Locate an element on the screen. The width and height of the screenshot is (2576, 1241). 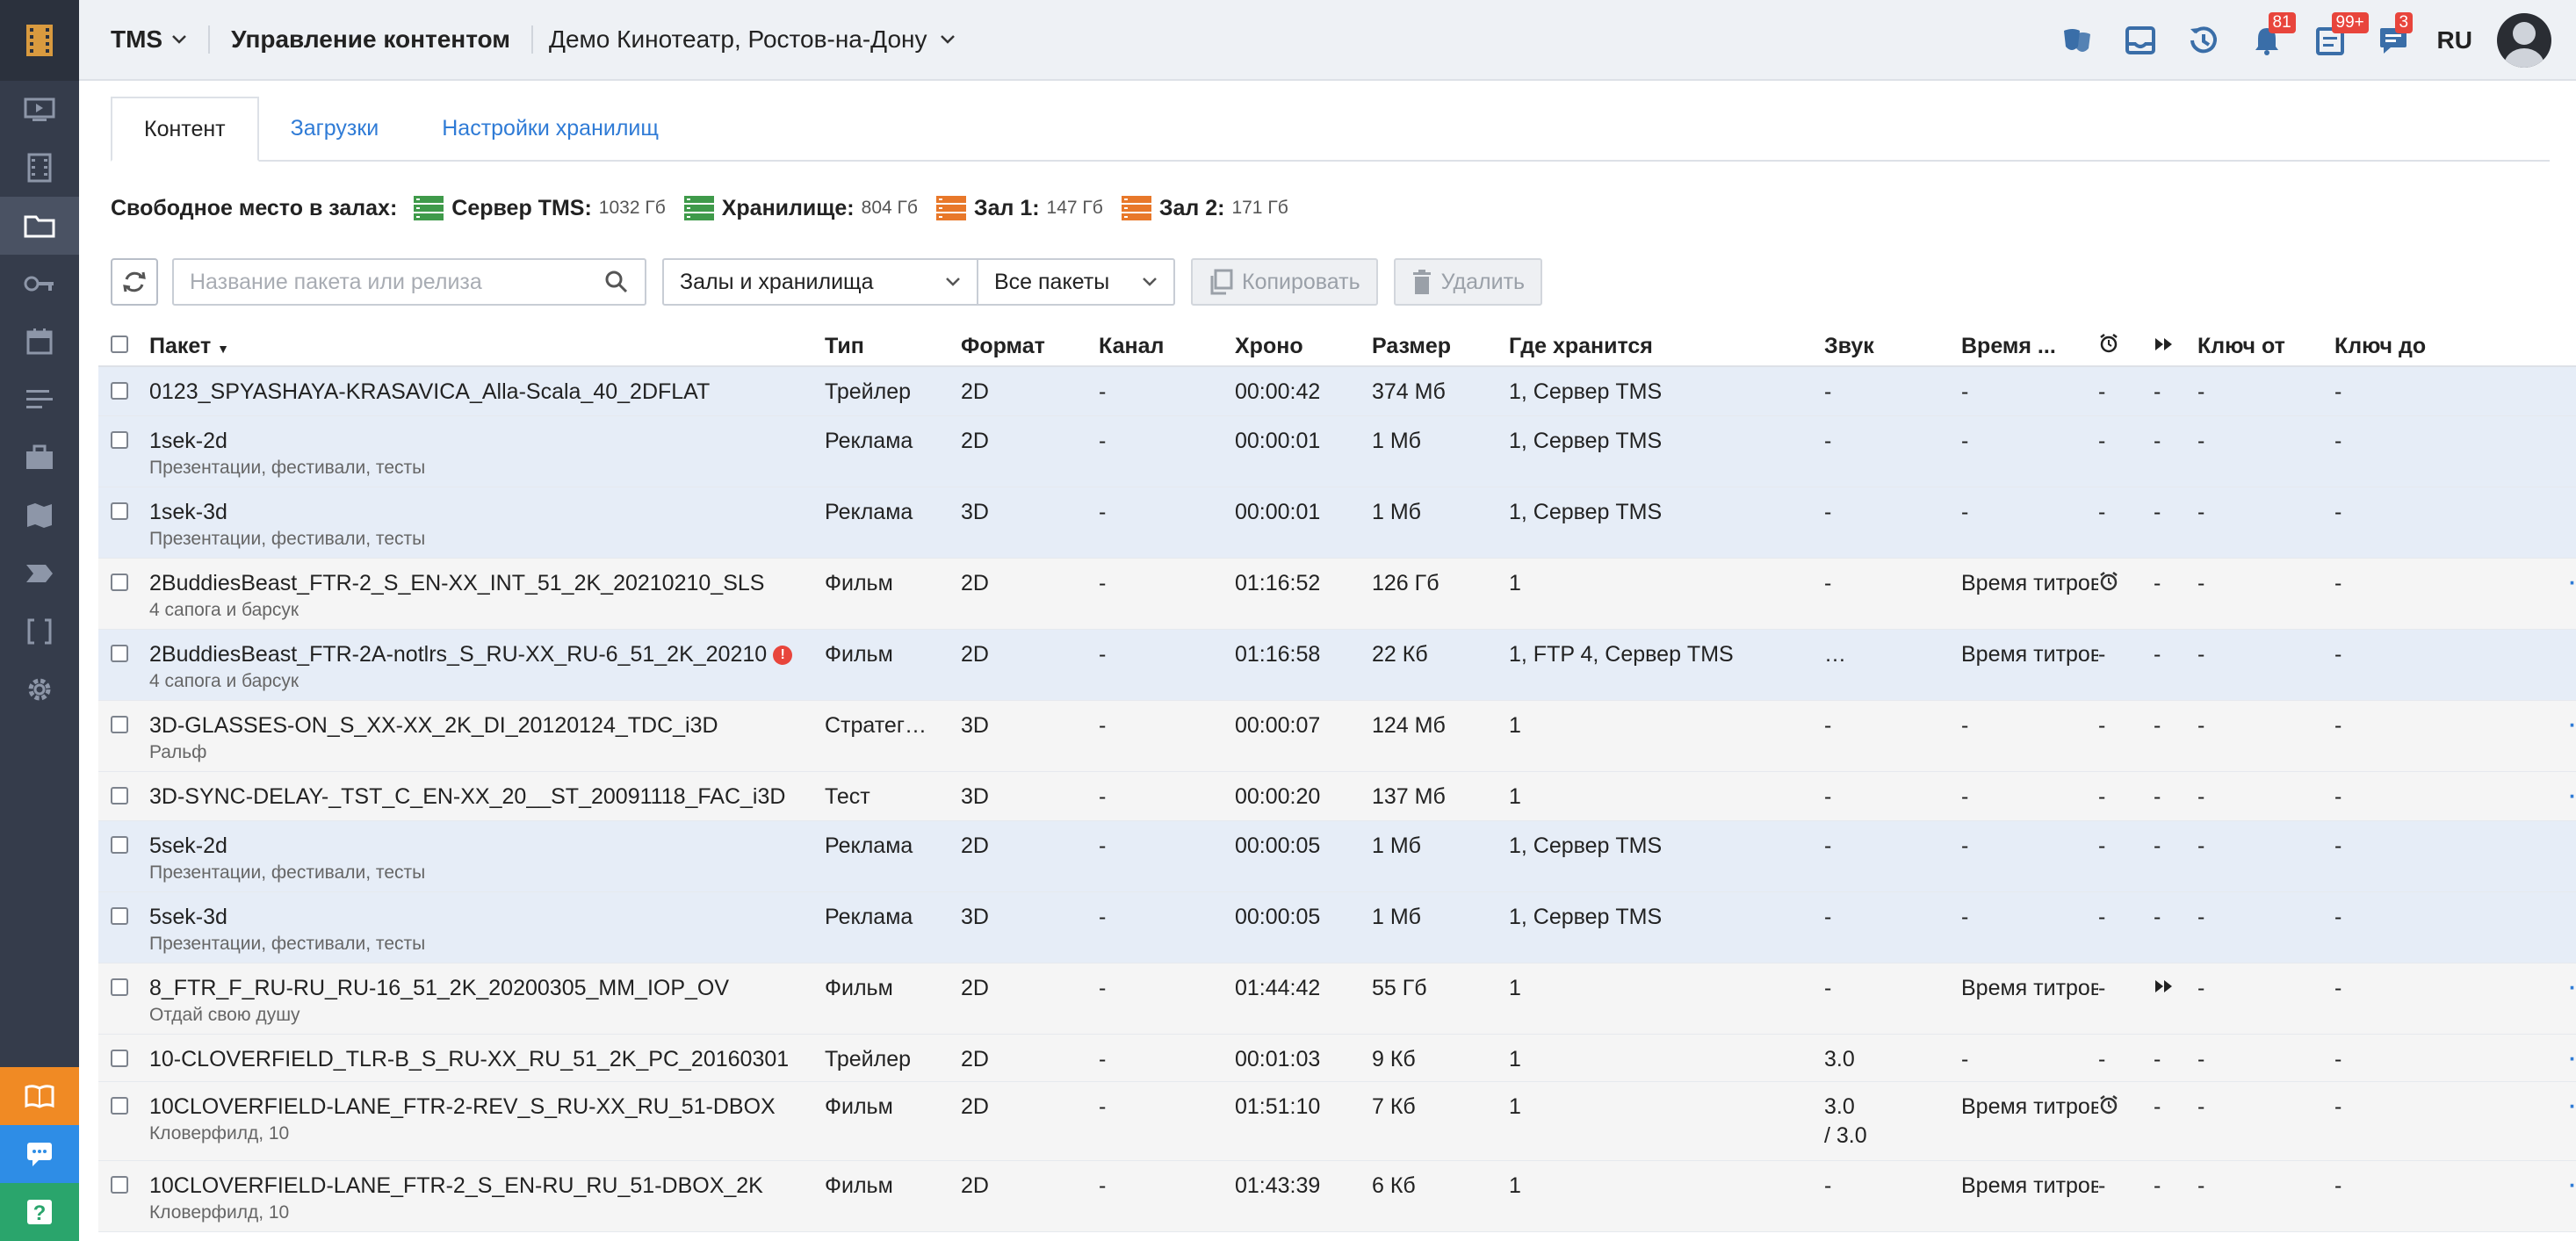
nav-settings-gear-icon is located at coordinates (39, 689).